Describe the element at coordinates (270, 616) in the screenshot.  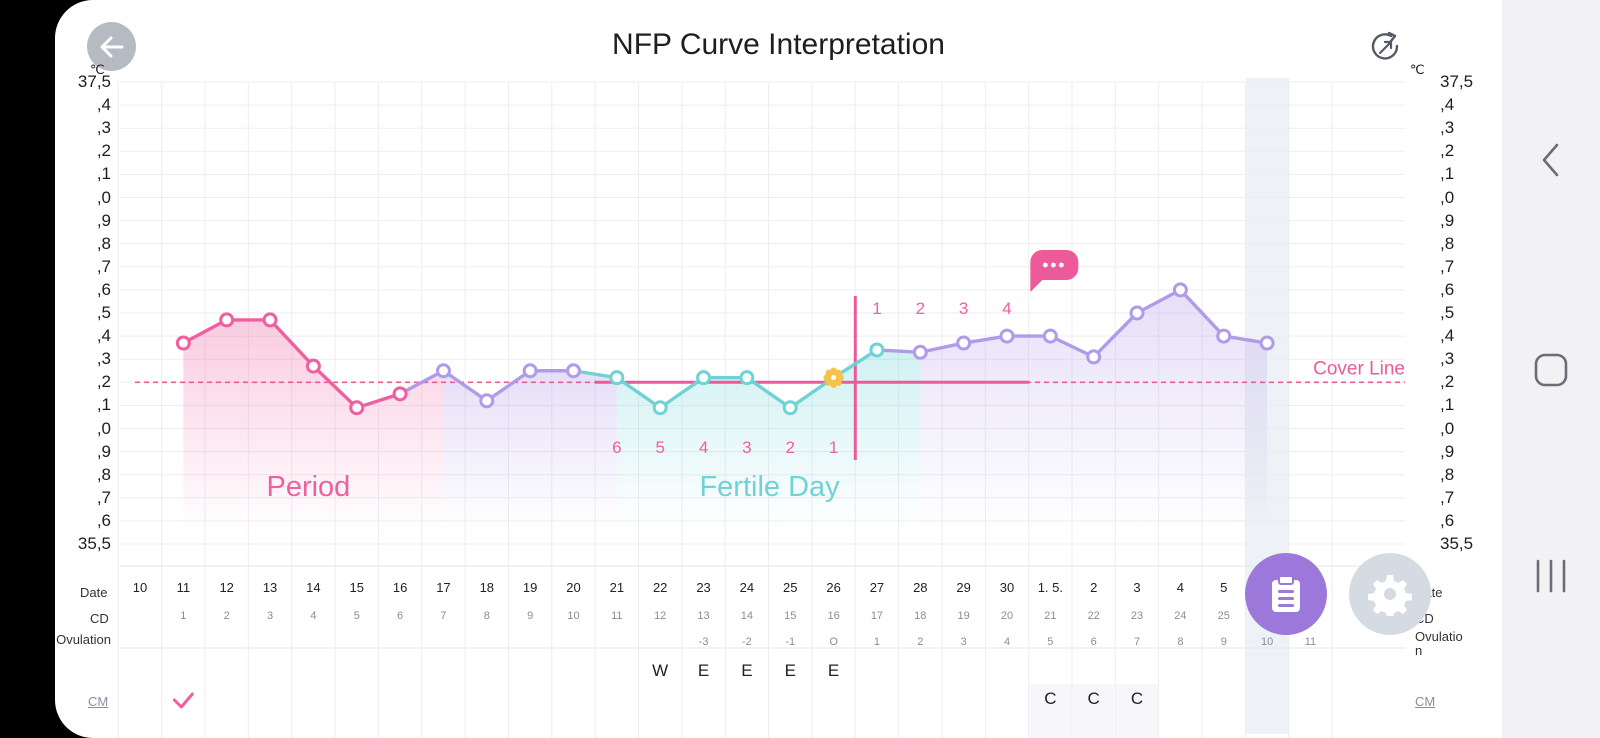
I see `cd-label: 3` at that location.